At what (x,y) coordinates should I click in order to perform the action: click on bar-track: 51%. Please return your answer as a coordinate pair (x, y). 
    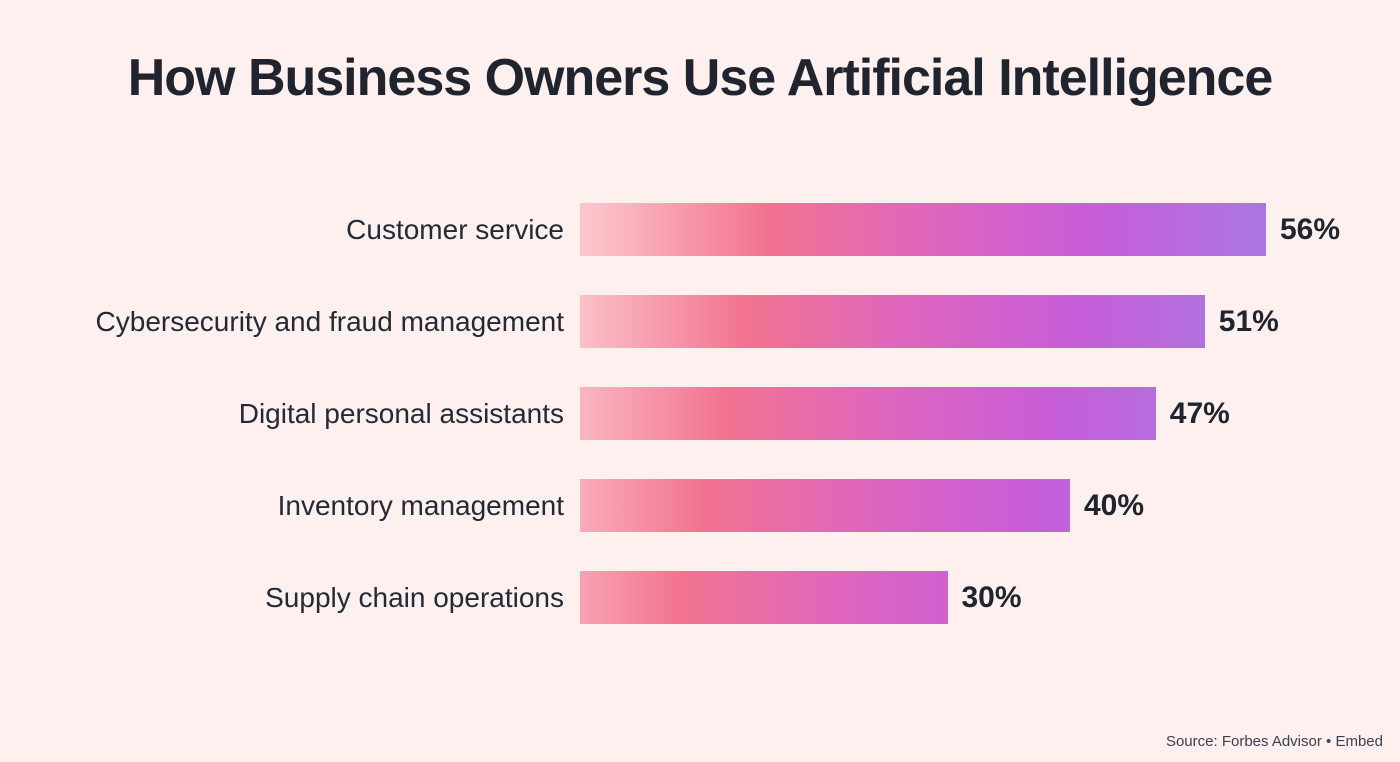
    Looking at the image, I should click on (990, 322).